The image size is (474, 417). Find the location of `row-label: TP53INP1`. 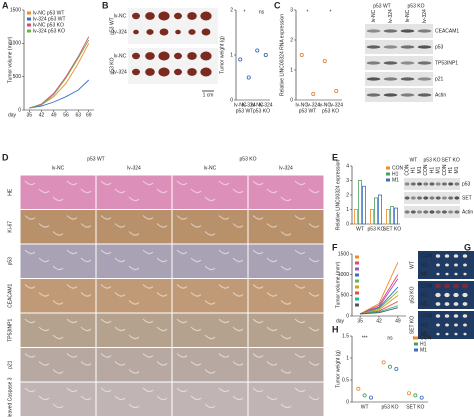

row-label: TP53INP1 is located at coordinates (10, 330).